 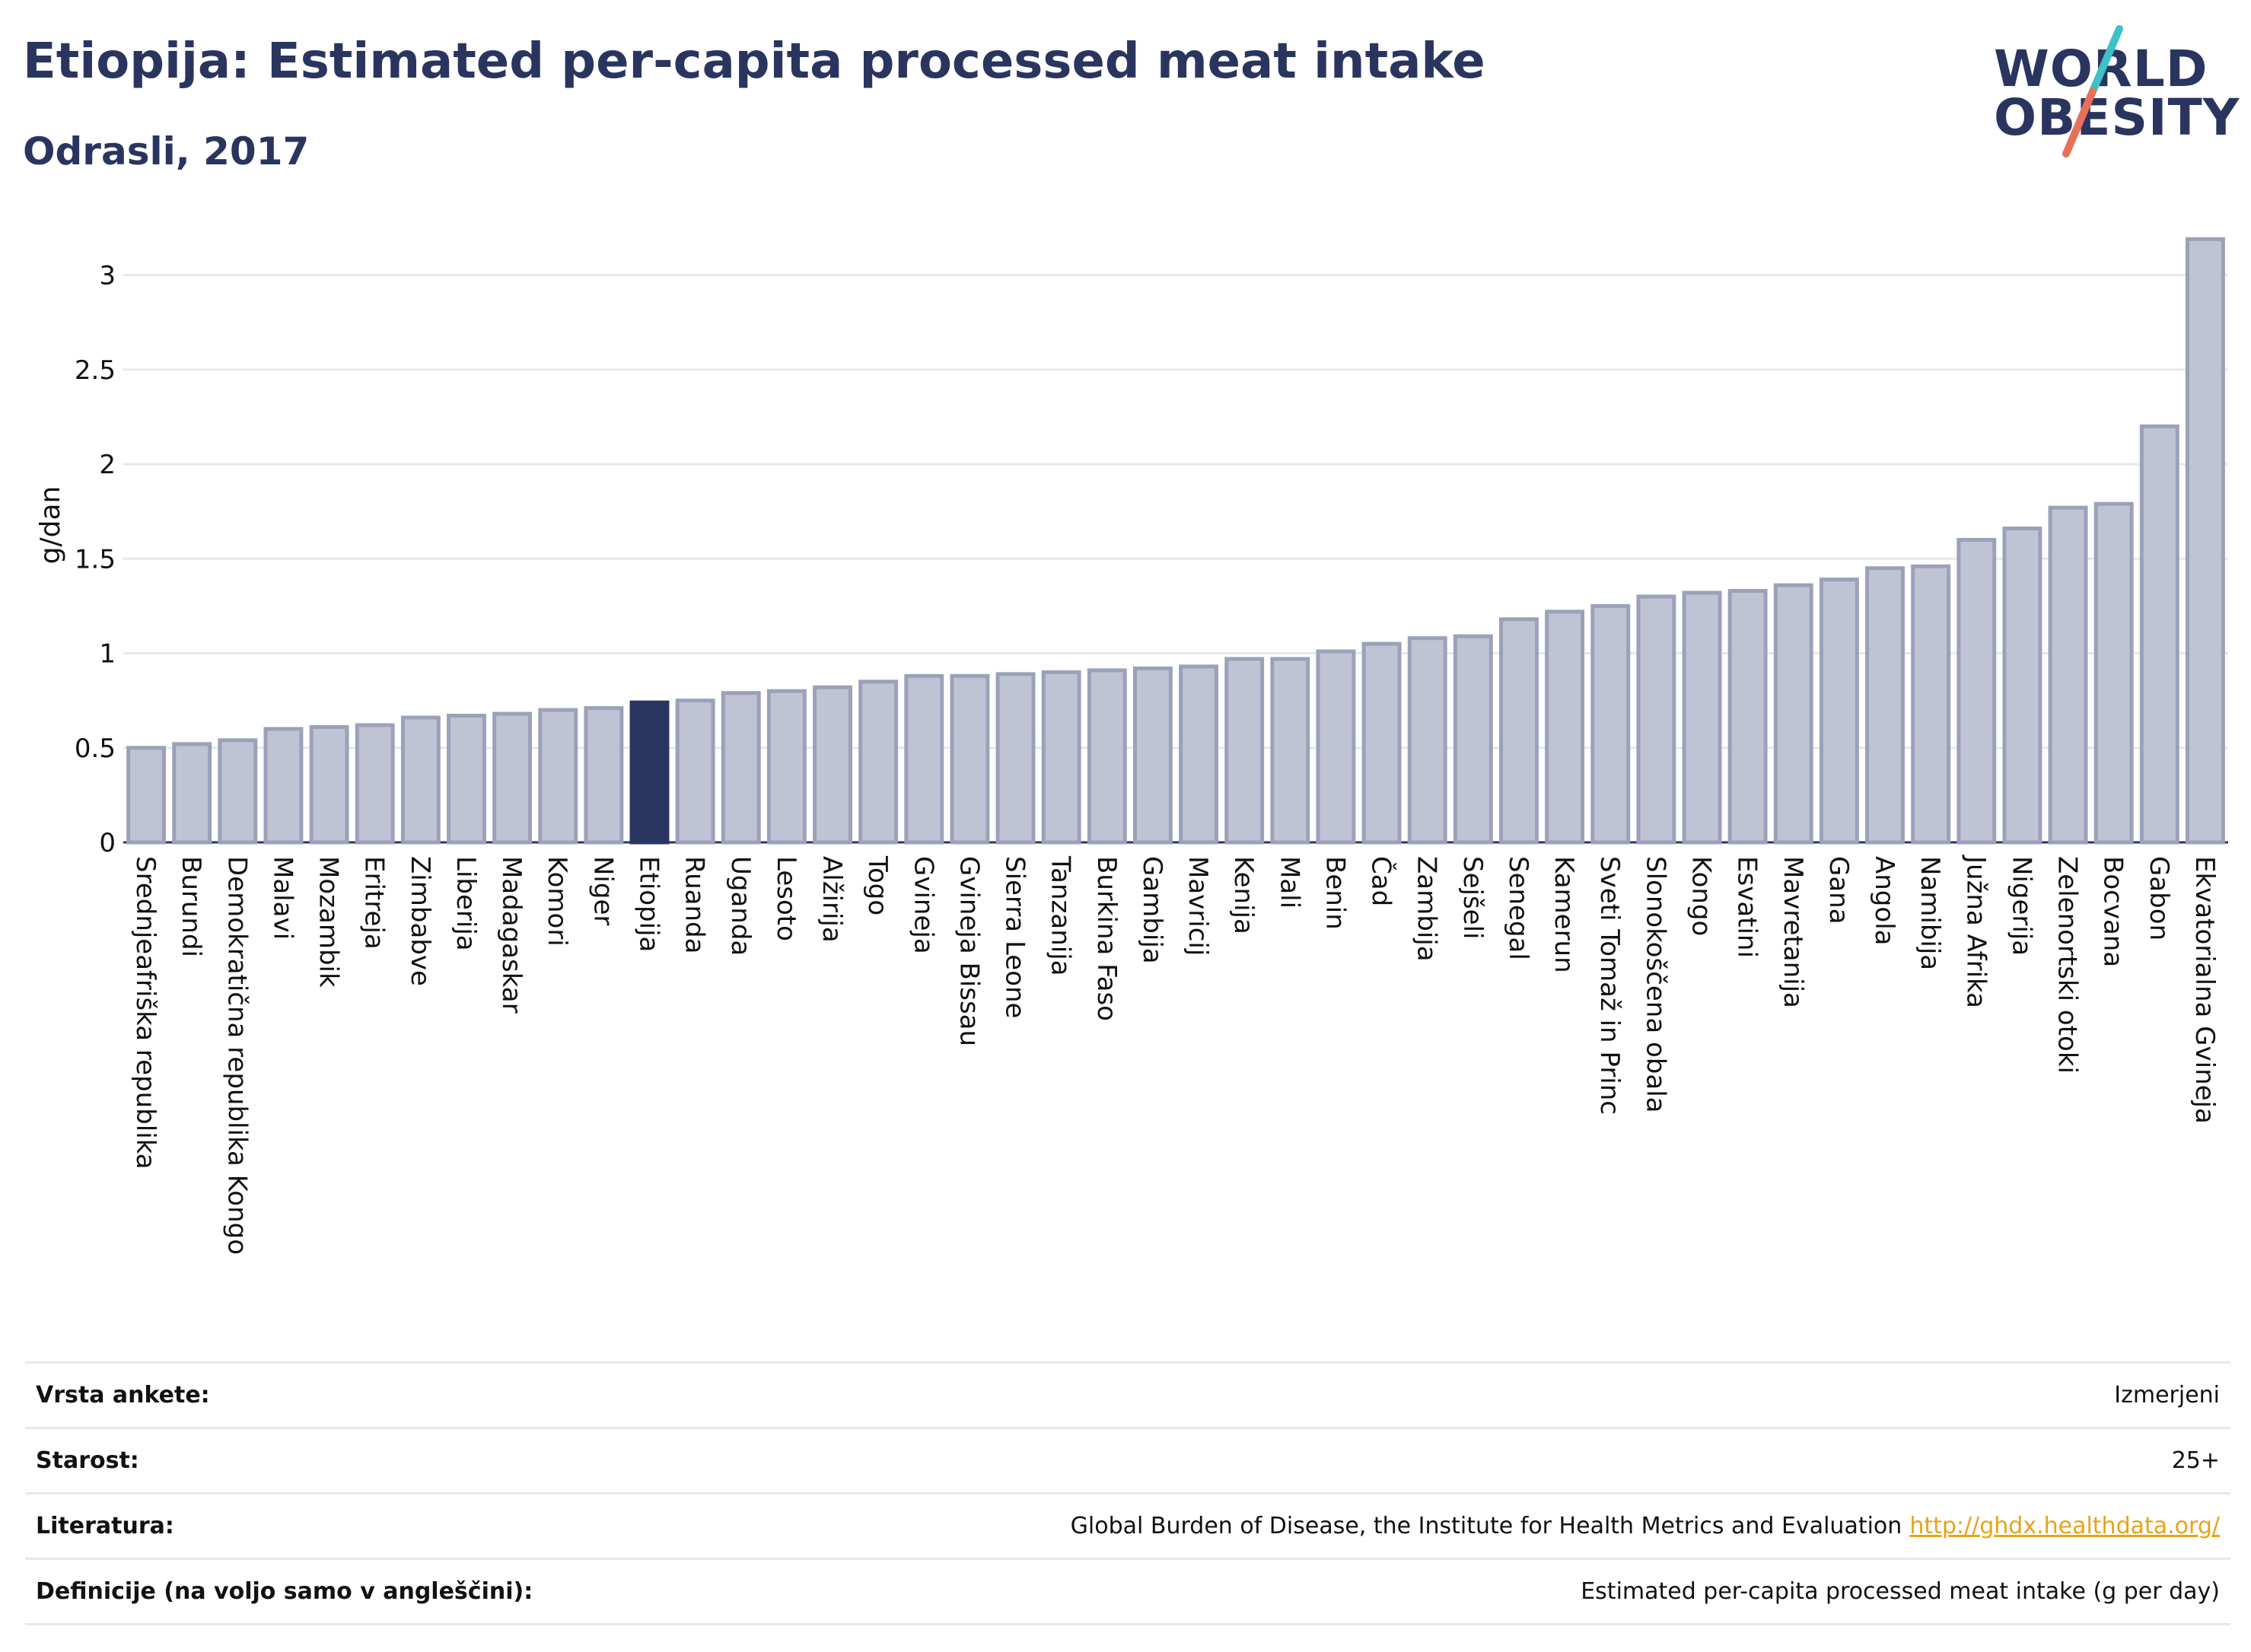 What do you see at coordinates (1793, 932) in the screenshot?
I see `x-tick-label: Mavretanija` at bounding box center [1793, 932].